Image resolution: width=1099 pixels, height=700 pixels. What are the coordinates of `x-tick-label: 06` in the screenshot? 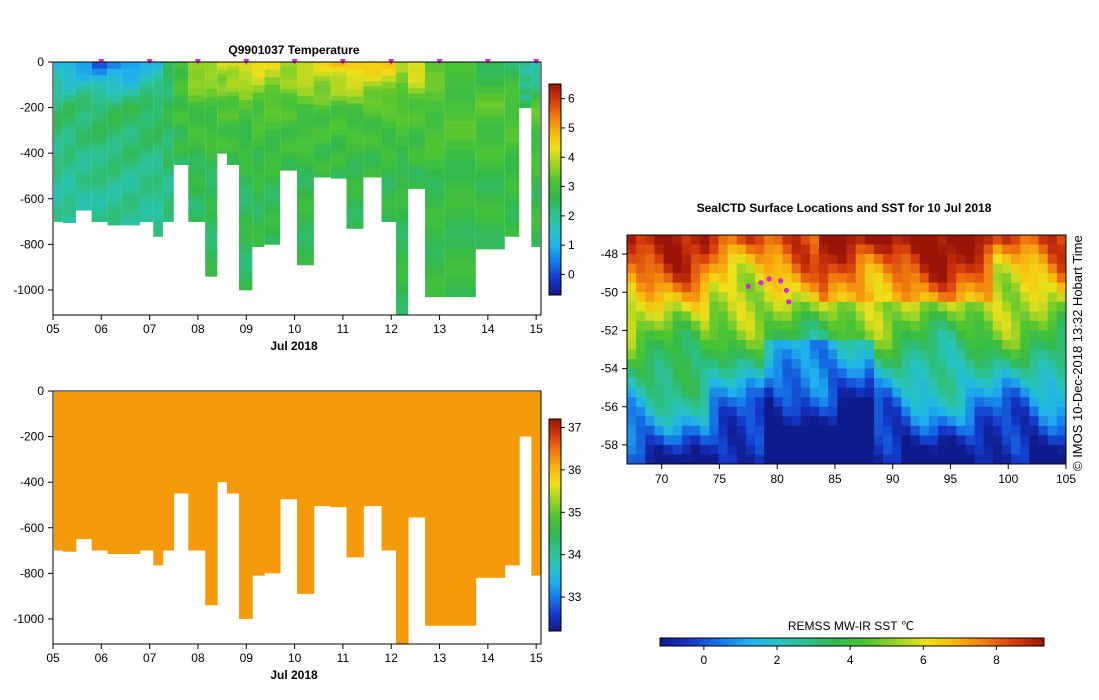 It's located at (102, 329).